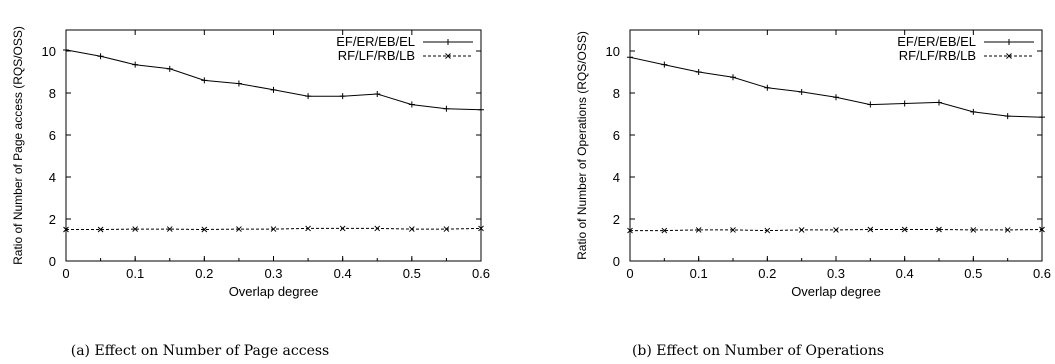  I want to click on y-axis-label: Ratio of Number of Operations (RQS/OSS), so click(582, 145).